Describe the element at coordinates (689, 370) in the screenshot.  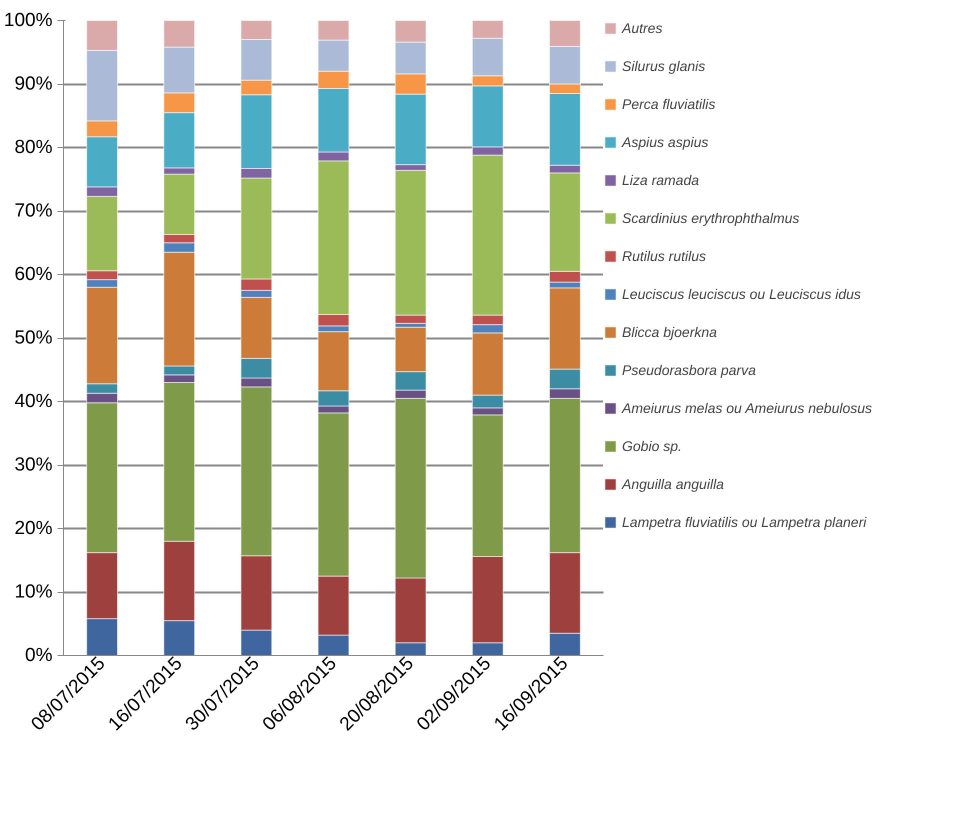
I see `legend-label: Pseudorasbora parva` at that location.